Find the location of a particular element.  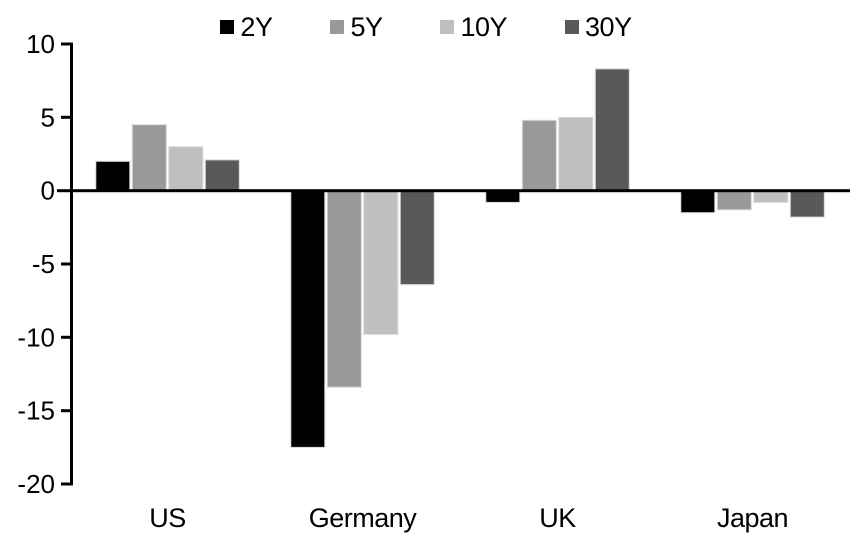

bar-germany-10y is located at coordinates (381, 262).